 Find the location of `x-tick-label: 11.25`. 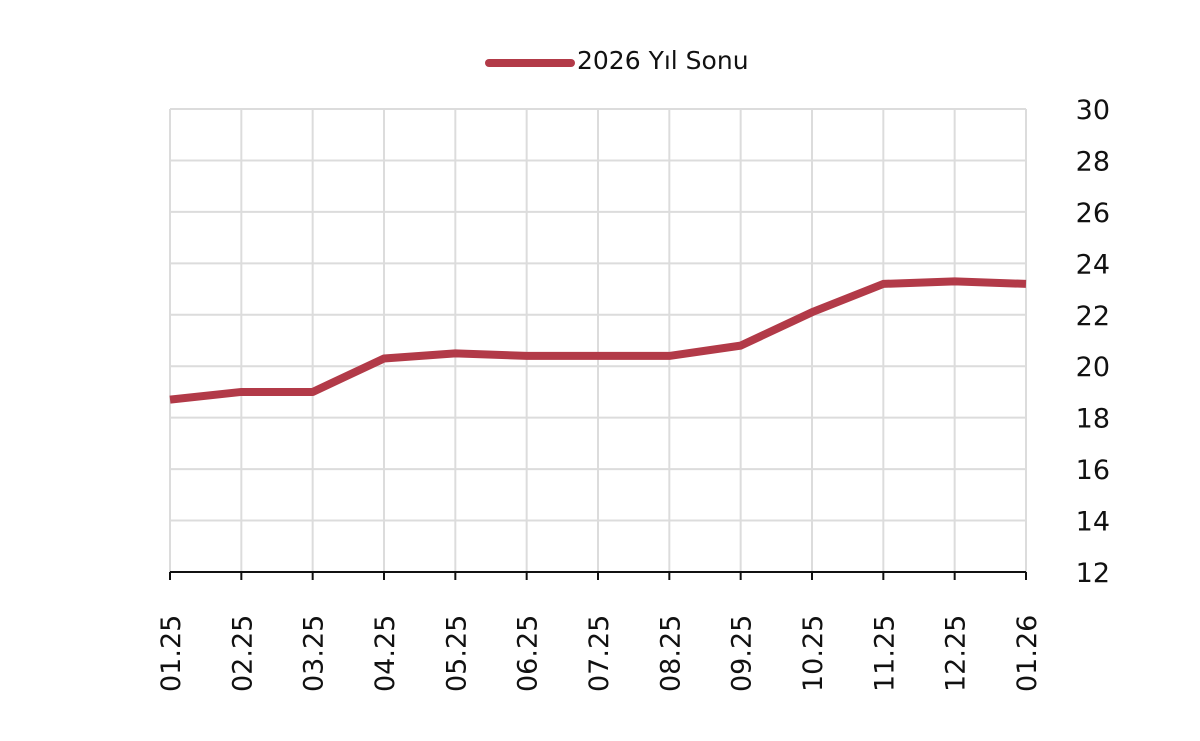

x-tick-label: 11.25 is located at coordinates (884, 653).